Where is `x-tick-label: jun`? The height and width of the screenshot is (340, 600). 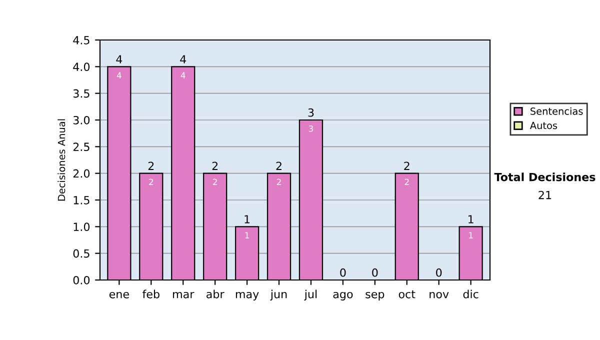 x-tick-label: jun is located at coordinates (278, 295).